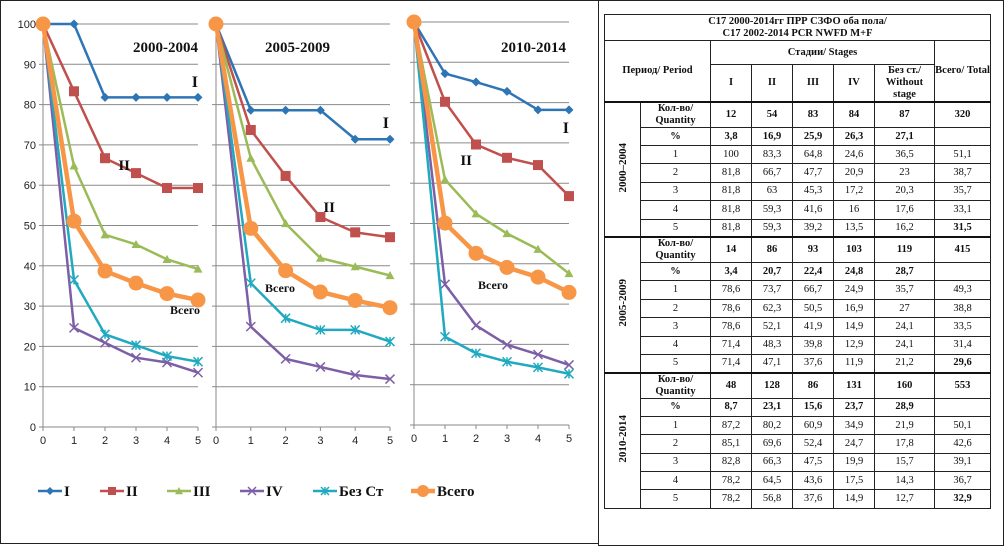 The image size is (1004, 546). Describe the element at coordinates (772, 499) in the screenshot. I see `value-cell: 56,8` at that location.